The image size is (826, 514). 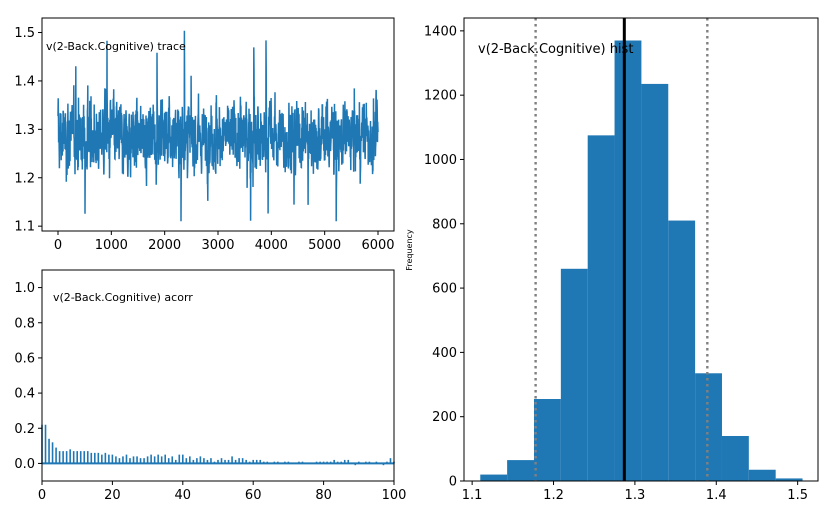 I want to click on acorr-x-axis: 0 20 40 60 80 100, so click(x=222, y=492).